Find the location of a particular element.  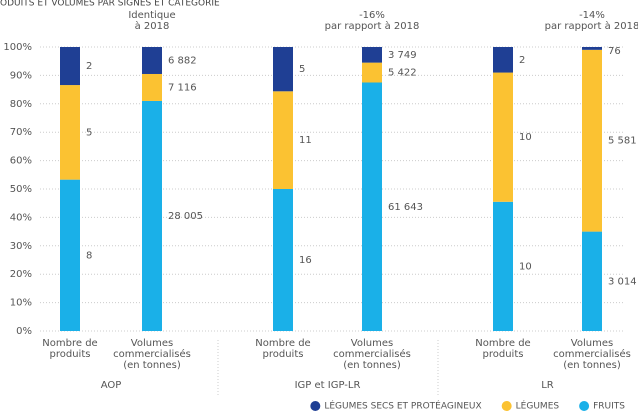

data-label: 11 is located at coordinates (305, 140).